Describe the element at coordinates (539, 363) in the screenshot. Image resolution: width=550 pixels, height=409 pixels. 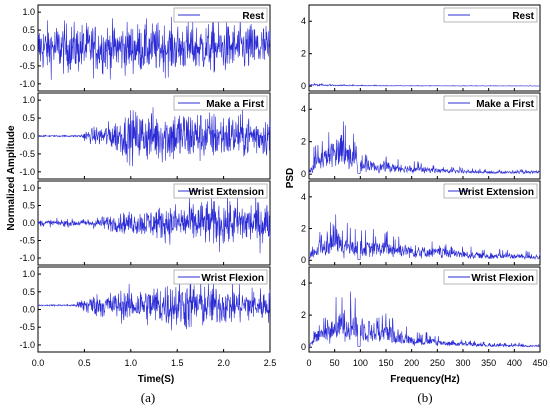
I see `right-x-tick-label: 450` at that location.